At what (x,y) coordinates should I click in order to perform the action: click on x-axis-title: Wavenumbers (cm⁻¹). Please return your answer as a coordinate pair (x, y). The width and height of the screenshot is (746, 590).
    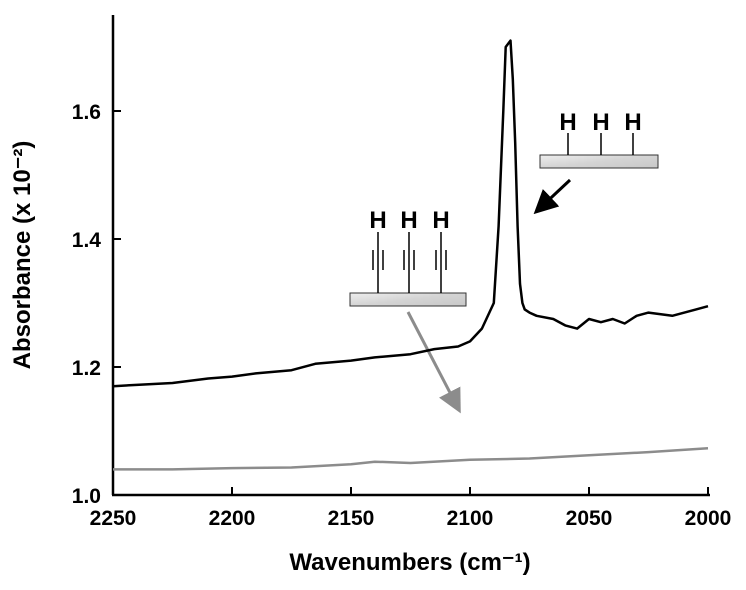
    Looking at the image, I should click on (409, 562).